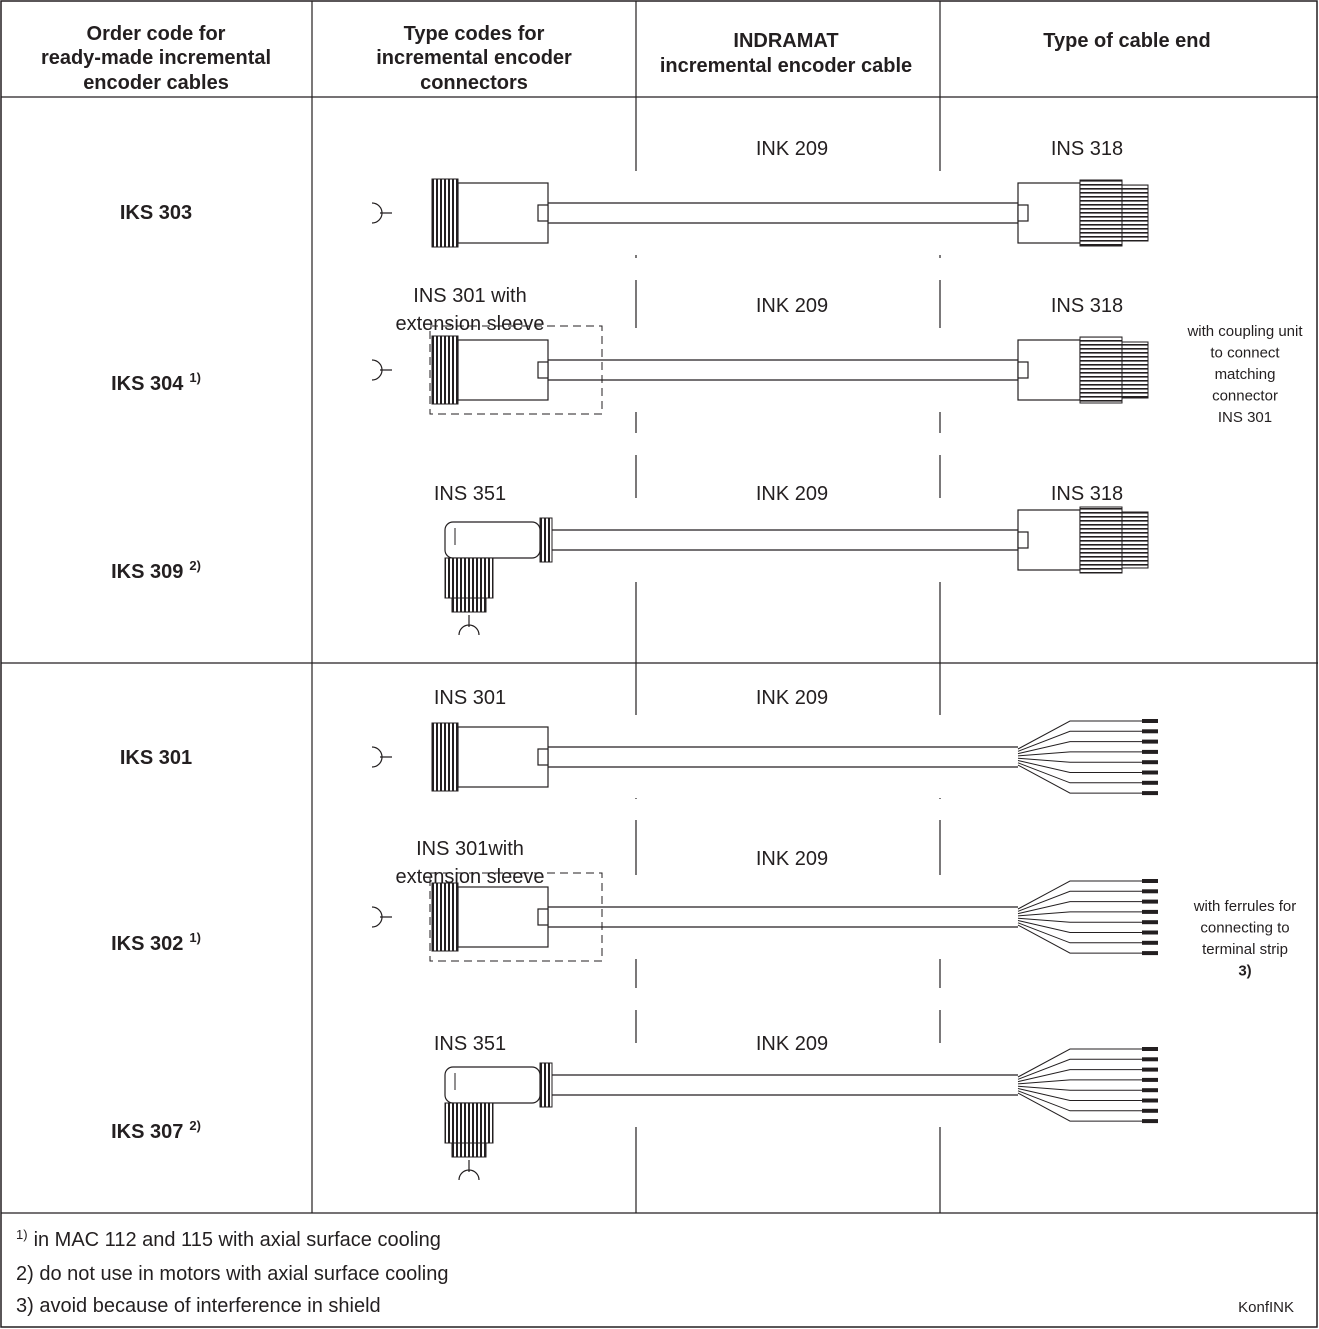 This screenshot has width=1319, height=1329. Describe the element at coordinates (156, 942) in the screenshot. I see `order-code: IKS 302 1)` at that location.